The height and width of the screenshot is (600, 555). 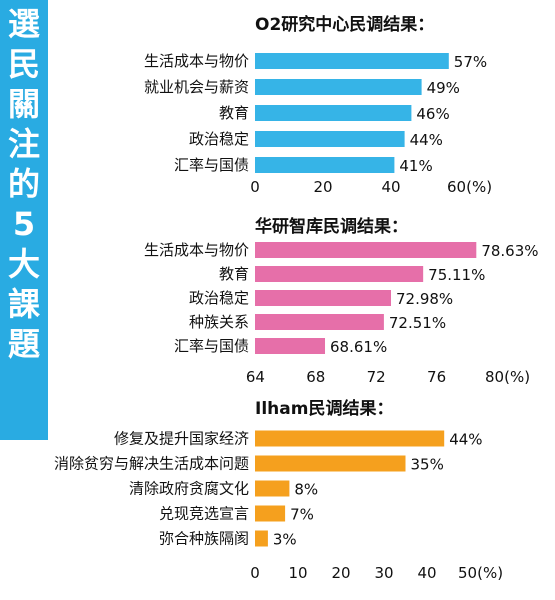 I want to click on value-label: 75.11%, so click(x=456, y=275).